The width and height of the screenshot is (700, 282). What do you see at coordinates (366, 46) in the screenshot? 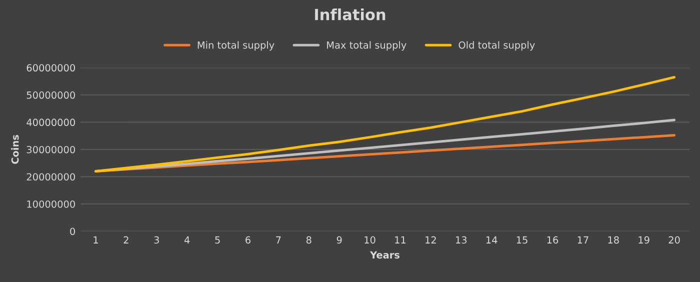
I see `legend-label: Max total supply` at bounding box center [366, 46].